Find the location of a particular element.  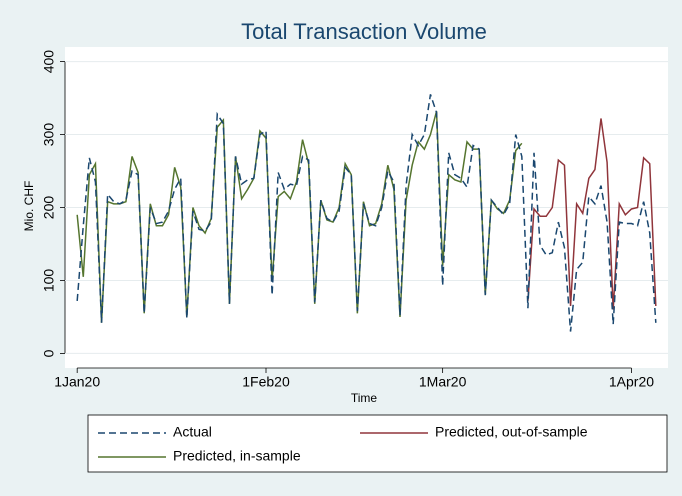

y-tick-label: 100 is located at coordinates (49, 281).